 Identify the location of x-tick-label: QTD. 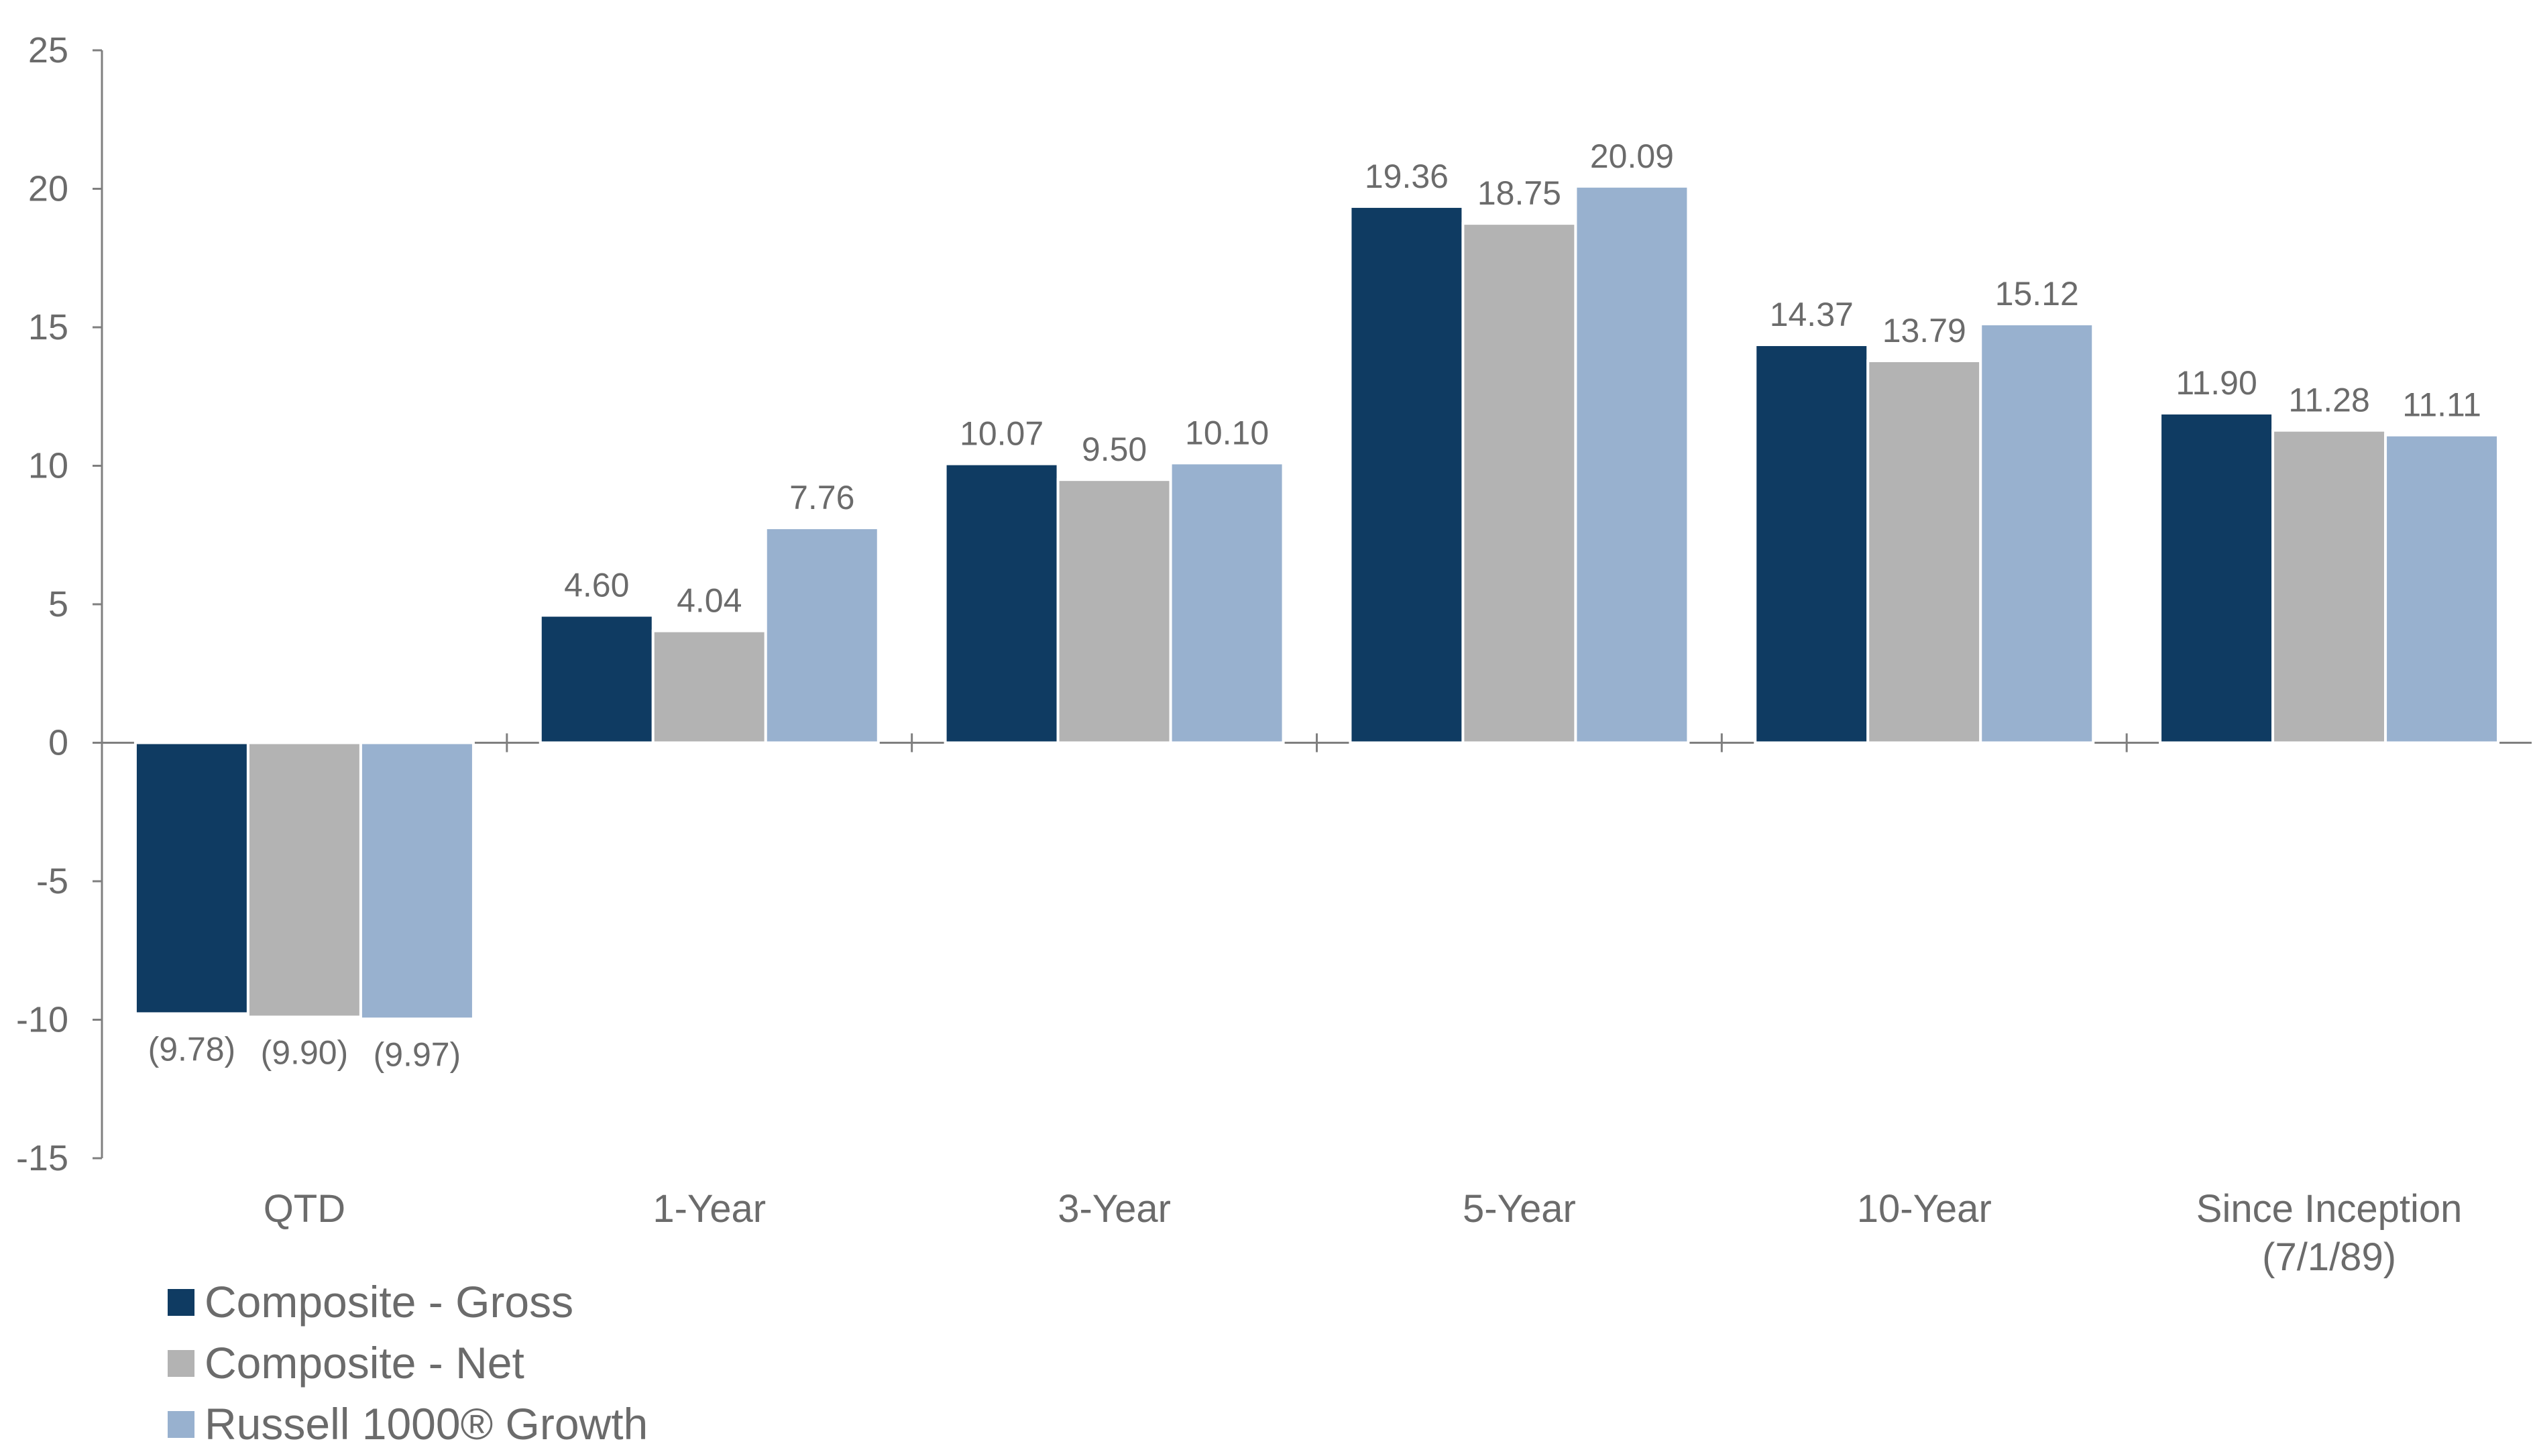
(304, 1209).